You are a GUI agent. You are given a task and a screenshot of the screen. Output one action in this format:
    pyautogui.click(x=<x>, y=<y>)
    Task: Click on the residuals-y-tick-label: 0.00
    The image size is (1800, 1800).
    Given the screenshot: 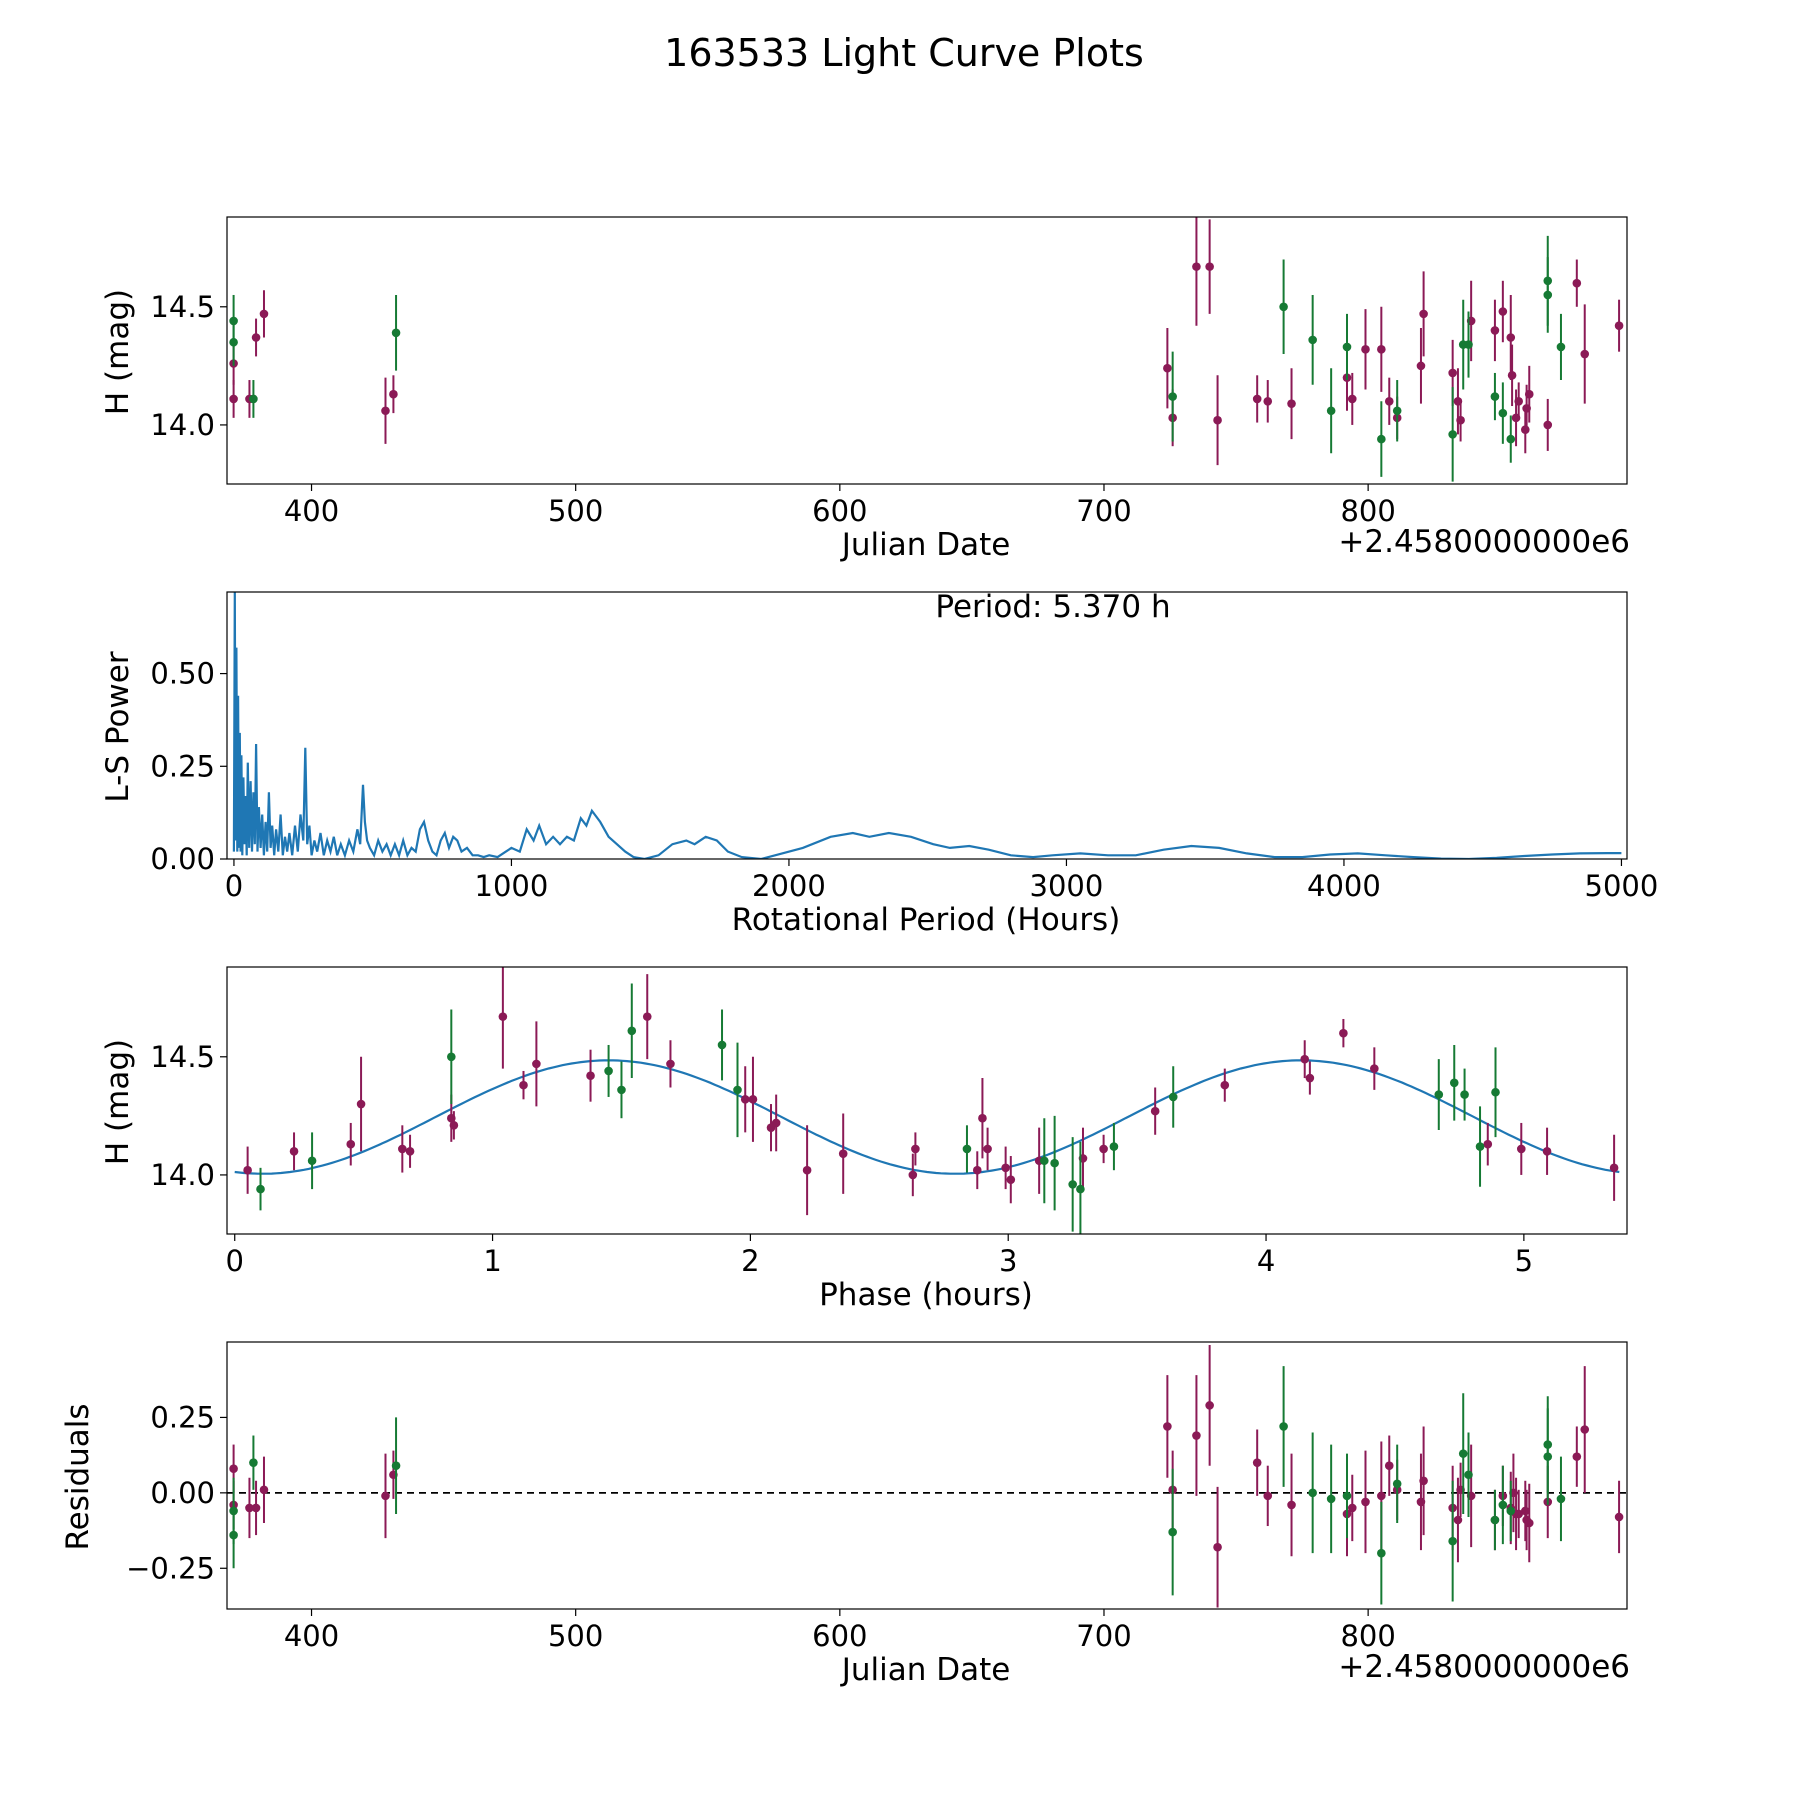 What is the action you would take?
    pyautogui.click(x=182, y=1493)
    